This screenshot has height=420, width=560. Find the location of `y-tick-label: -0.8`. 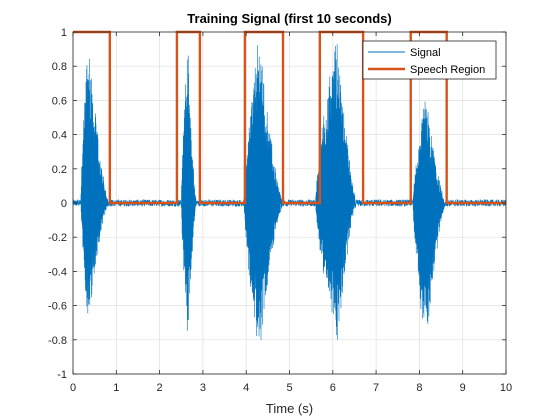

y-tick-label: -0.8 is located at coordinates (57, 341).